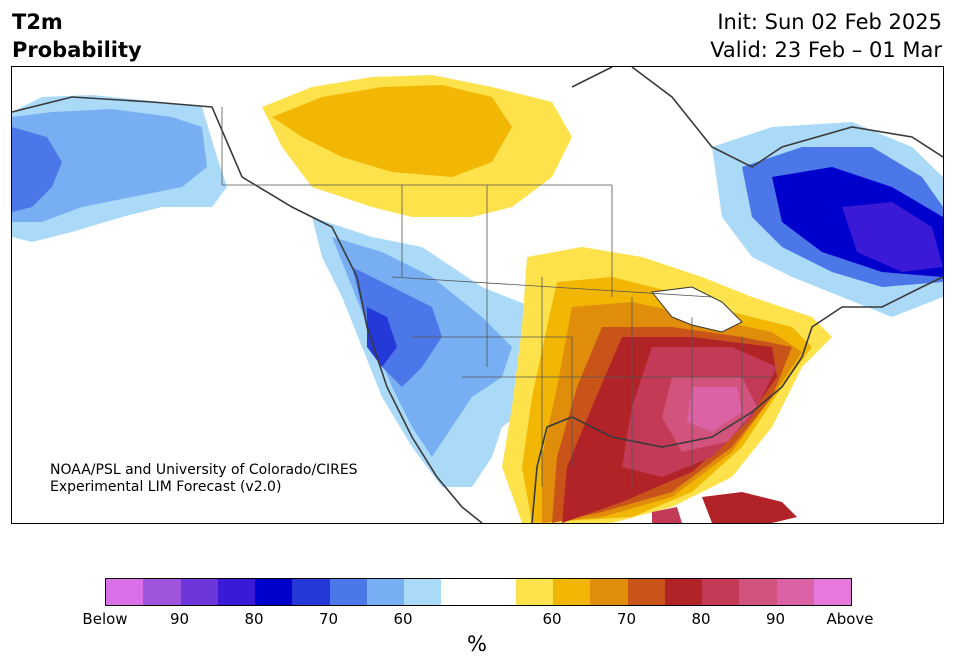 This screenshot has width=954, height=671. What do you see at coordinates (37, 169) in the screenshot?
I see `region-alaska-below-core` at bounding box center [37, 169].